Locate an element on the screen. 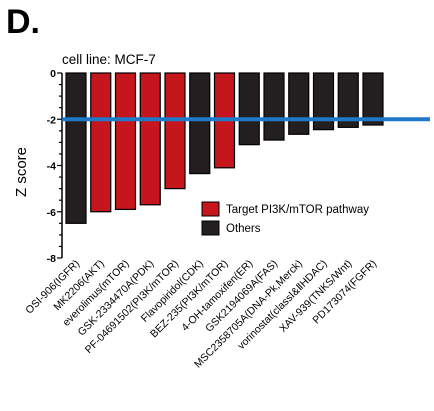  y-tick-label: -4 is located at coordinates (51, 167).